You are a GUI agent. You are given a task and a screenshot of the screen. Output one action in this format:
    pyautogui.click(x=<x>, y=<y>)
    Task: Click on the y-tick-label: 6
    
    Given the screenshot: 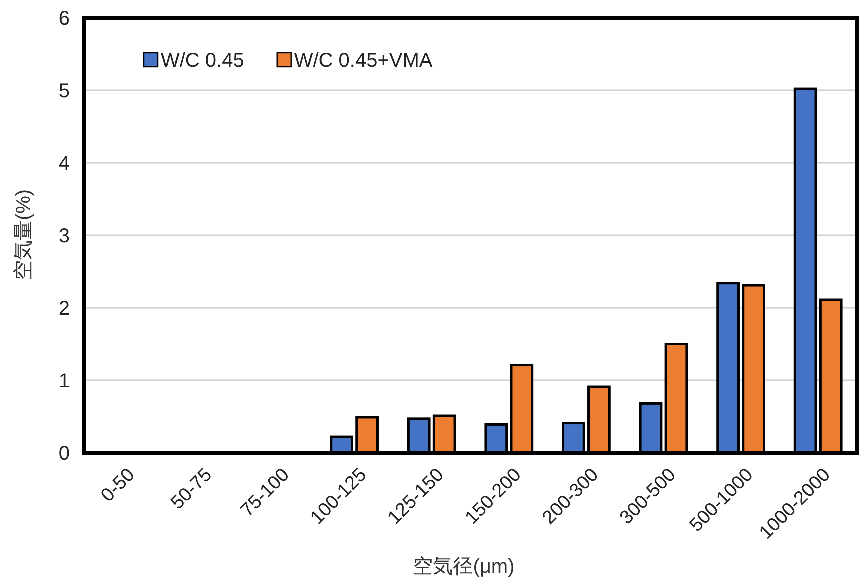 What is the action you would take?
    pyautogui.click(x=64, y=19)
    